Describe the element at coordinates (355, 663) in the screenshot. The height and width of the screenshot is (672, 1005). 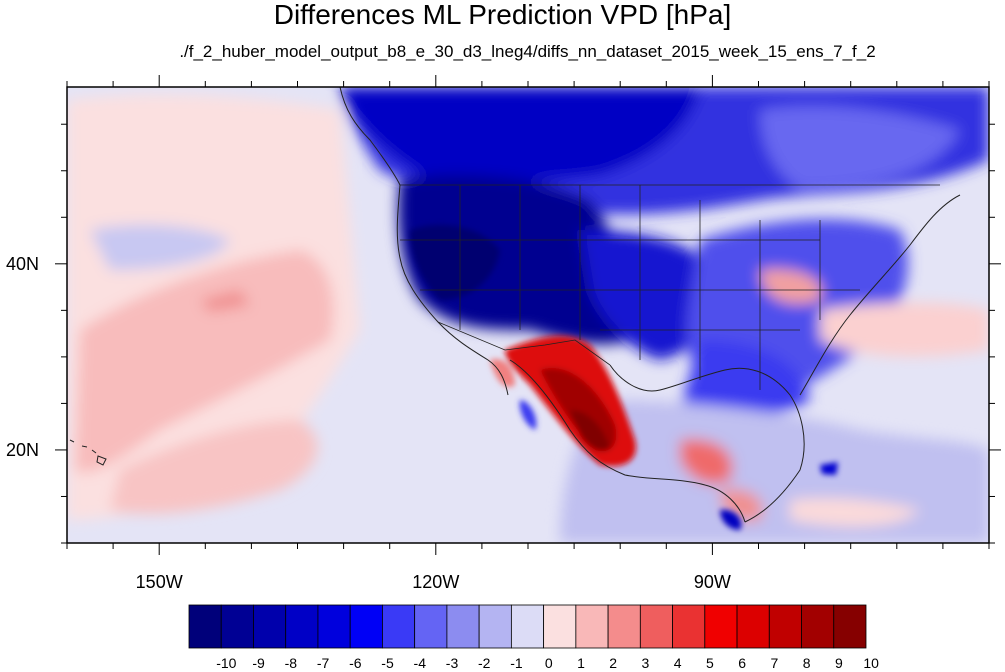
I see `colorbar-label: -6` at that location.